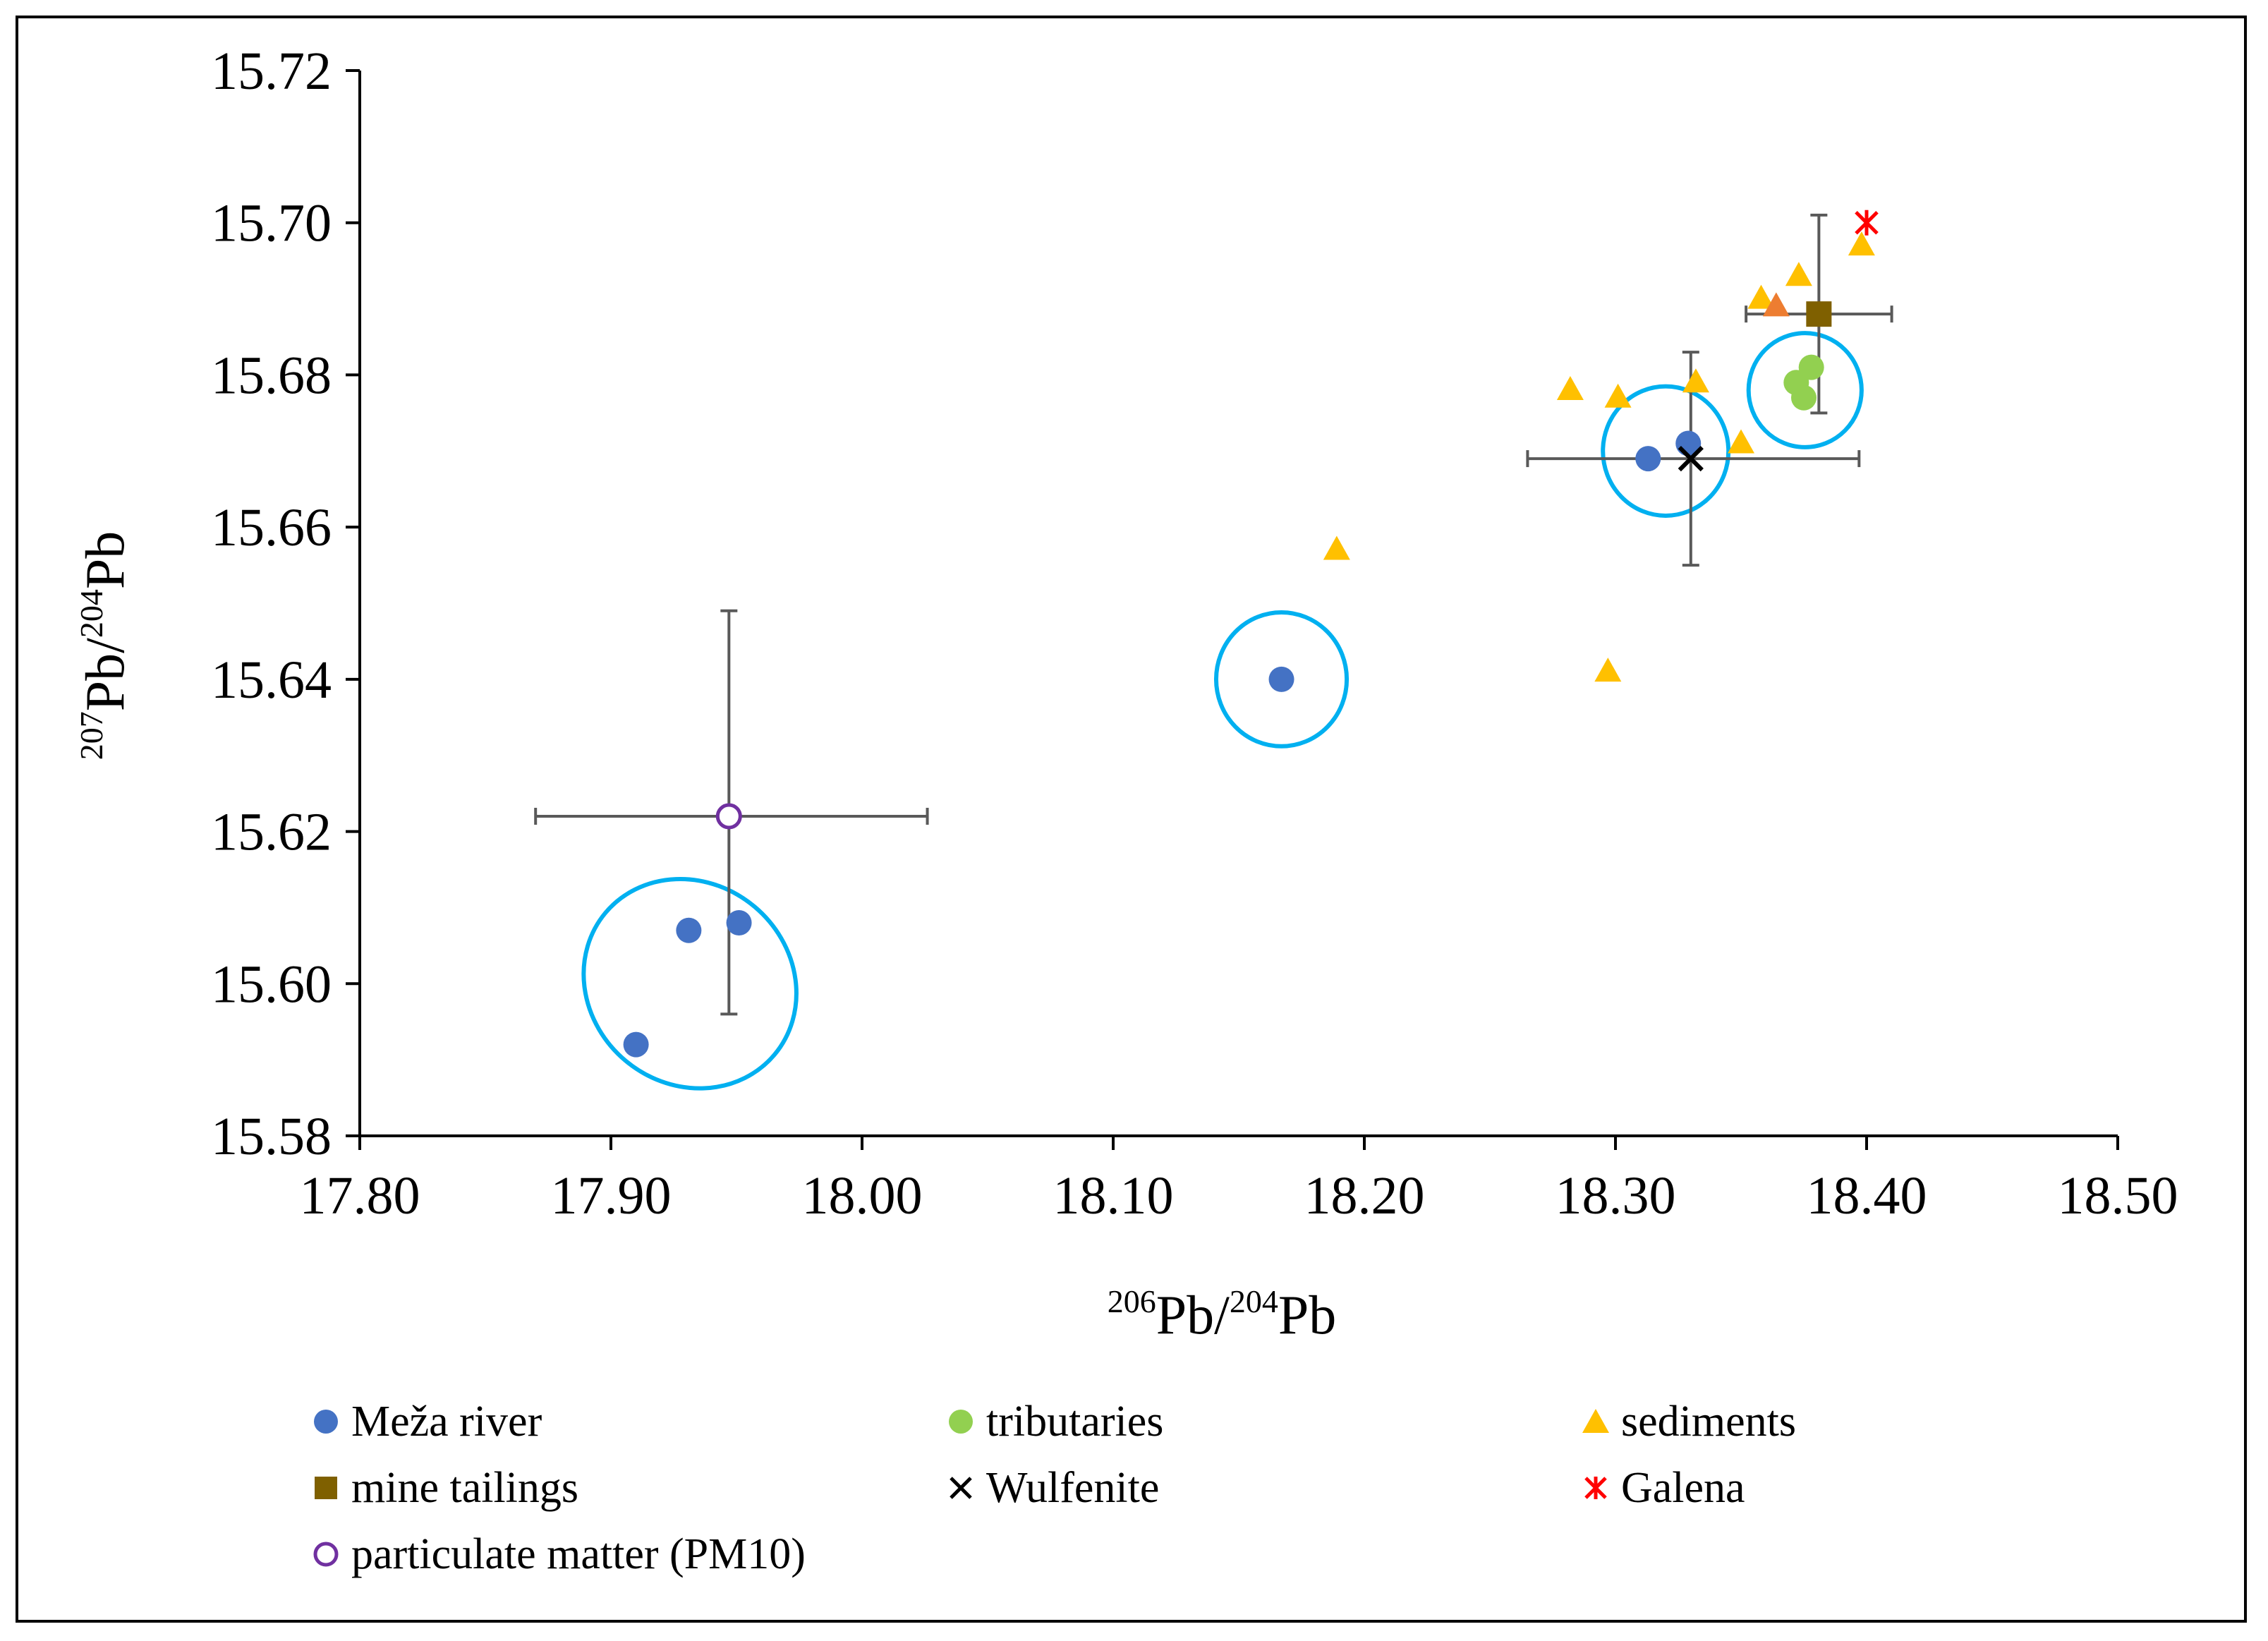 This screenshot has height=1641, width=2268. I want to click on x-axis-title: 206Pb/204Pb, so click(1222, 1314).